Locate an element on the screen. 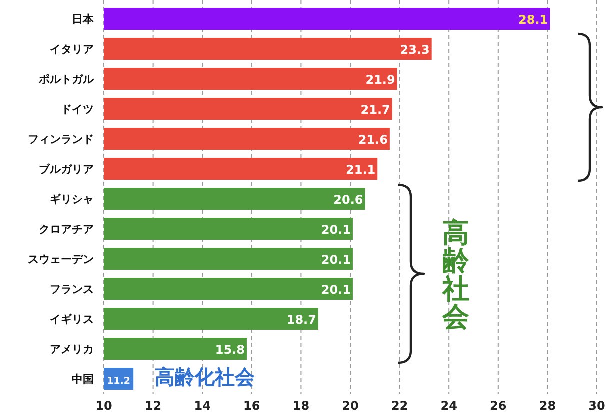 This screenshot has height=414, width=606. x-tick-label: 28 is located at coordinates (547, 406).